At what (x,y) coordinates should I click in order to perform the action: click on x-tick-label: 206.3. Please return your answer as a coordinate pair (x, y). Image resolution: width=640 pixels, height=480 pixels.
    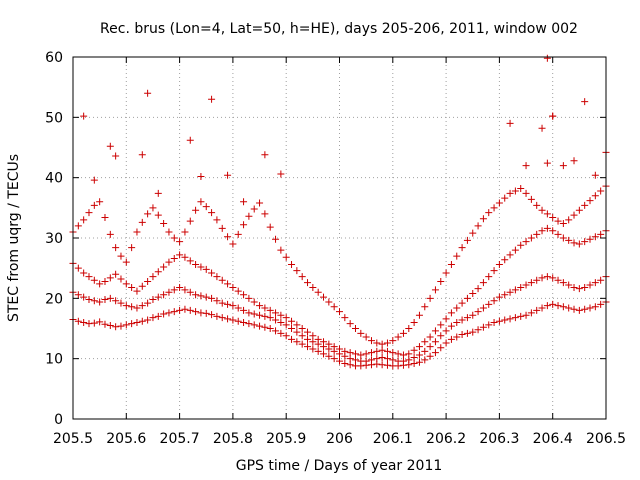
    Looking at the image, I should click on (499, 439).